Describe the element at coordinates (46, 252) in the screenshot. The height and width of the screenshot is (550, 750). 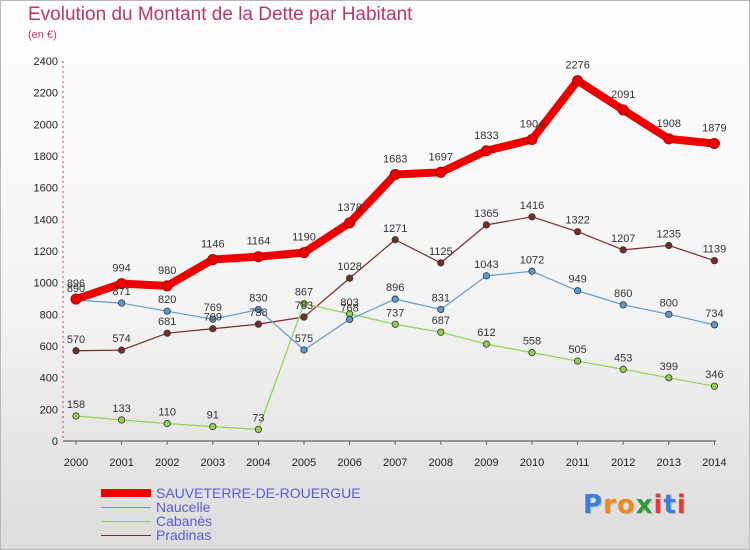
I see `y-tick-label: 1200` at that location.